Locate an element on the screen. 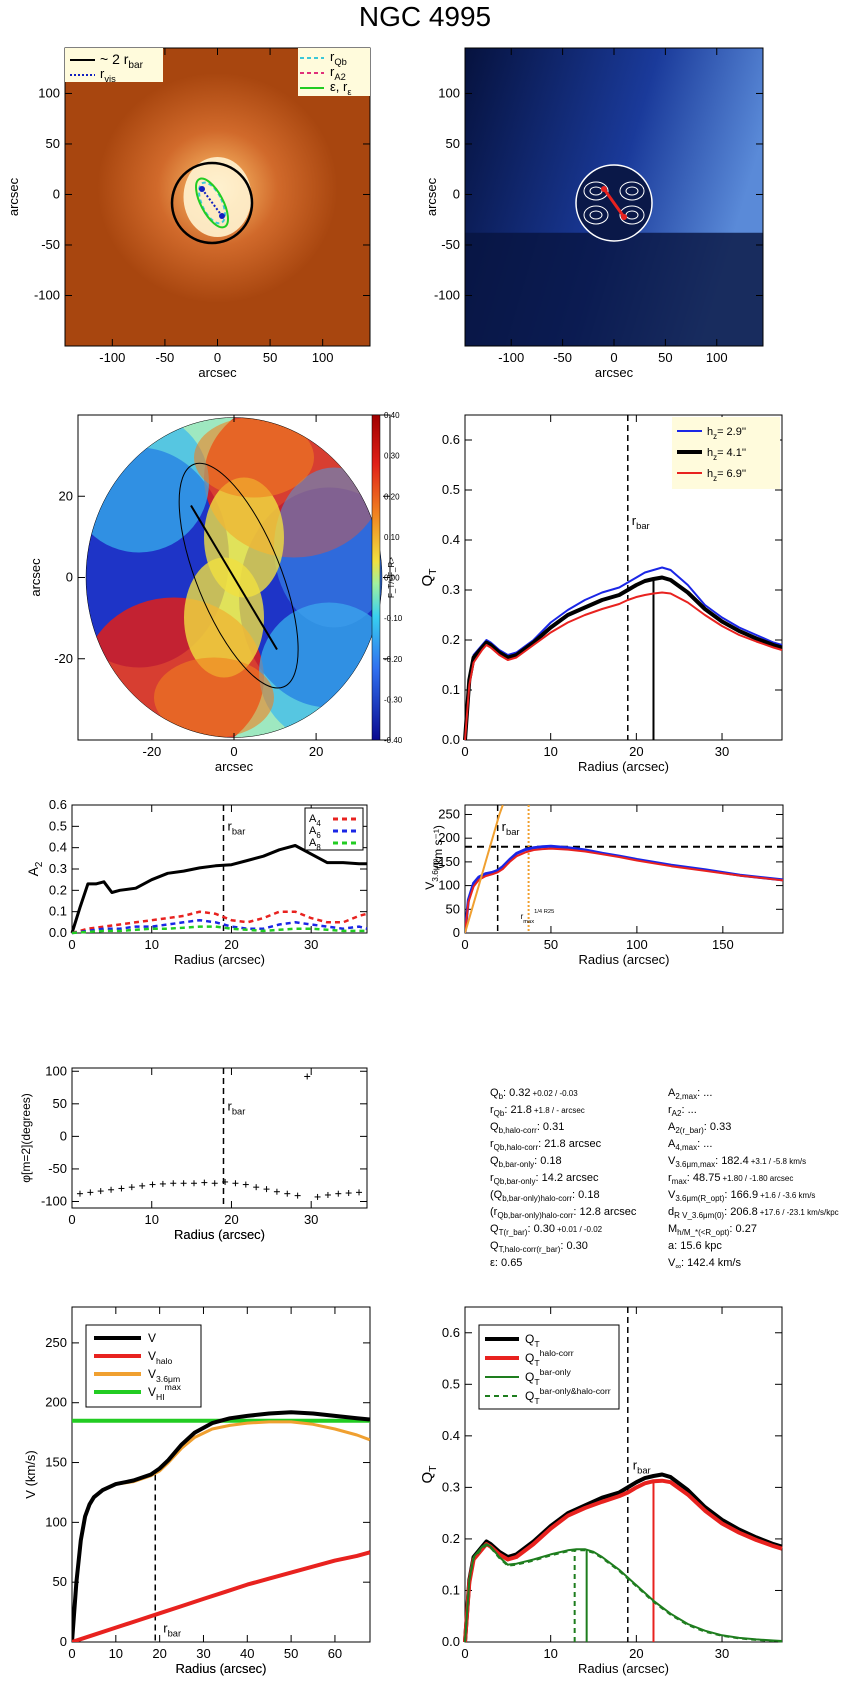 The width and height of the screenshot is (850, 1700). param-right-row: Mh/M_*(<R_opt): 0.27 is located at coordinates (758, 1229).